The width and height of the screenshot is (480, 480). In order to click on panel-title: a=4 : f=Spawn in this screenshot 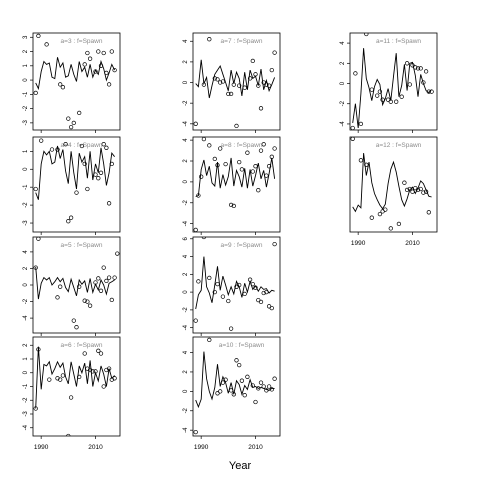, I will do `click(82, 145)`.